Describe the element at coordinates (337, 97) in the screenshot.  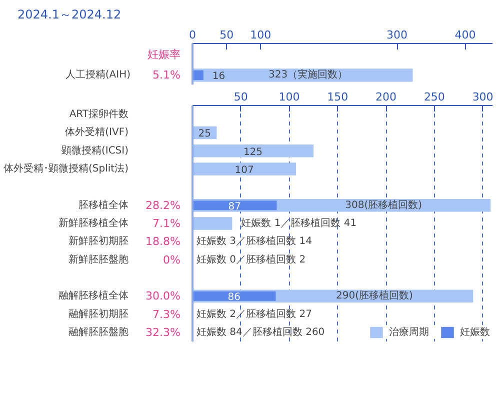
I see `x-tick-label: 150` at that location.